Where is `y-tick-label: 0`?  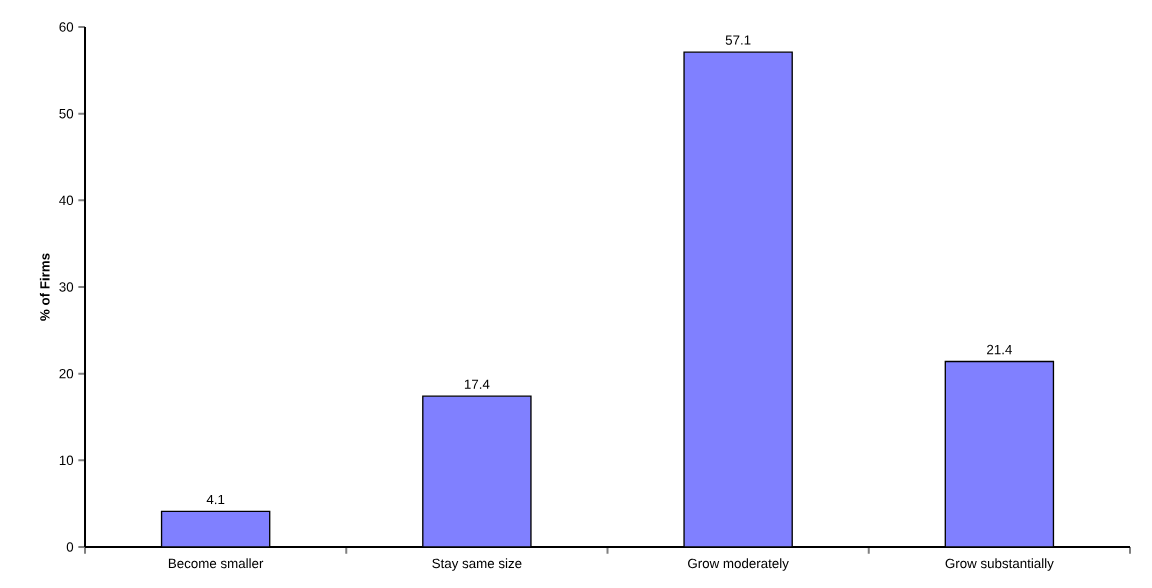
y-tick-label: 0 is located at coordinates (70, 547).